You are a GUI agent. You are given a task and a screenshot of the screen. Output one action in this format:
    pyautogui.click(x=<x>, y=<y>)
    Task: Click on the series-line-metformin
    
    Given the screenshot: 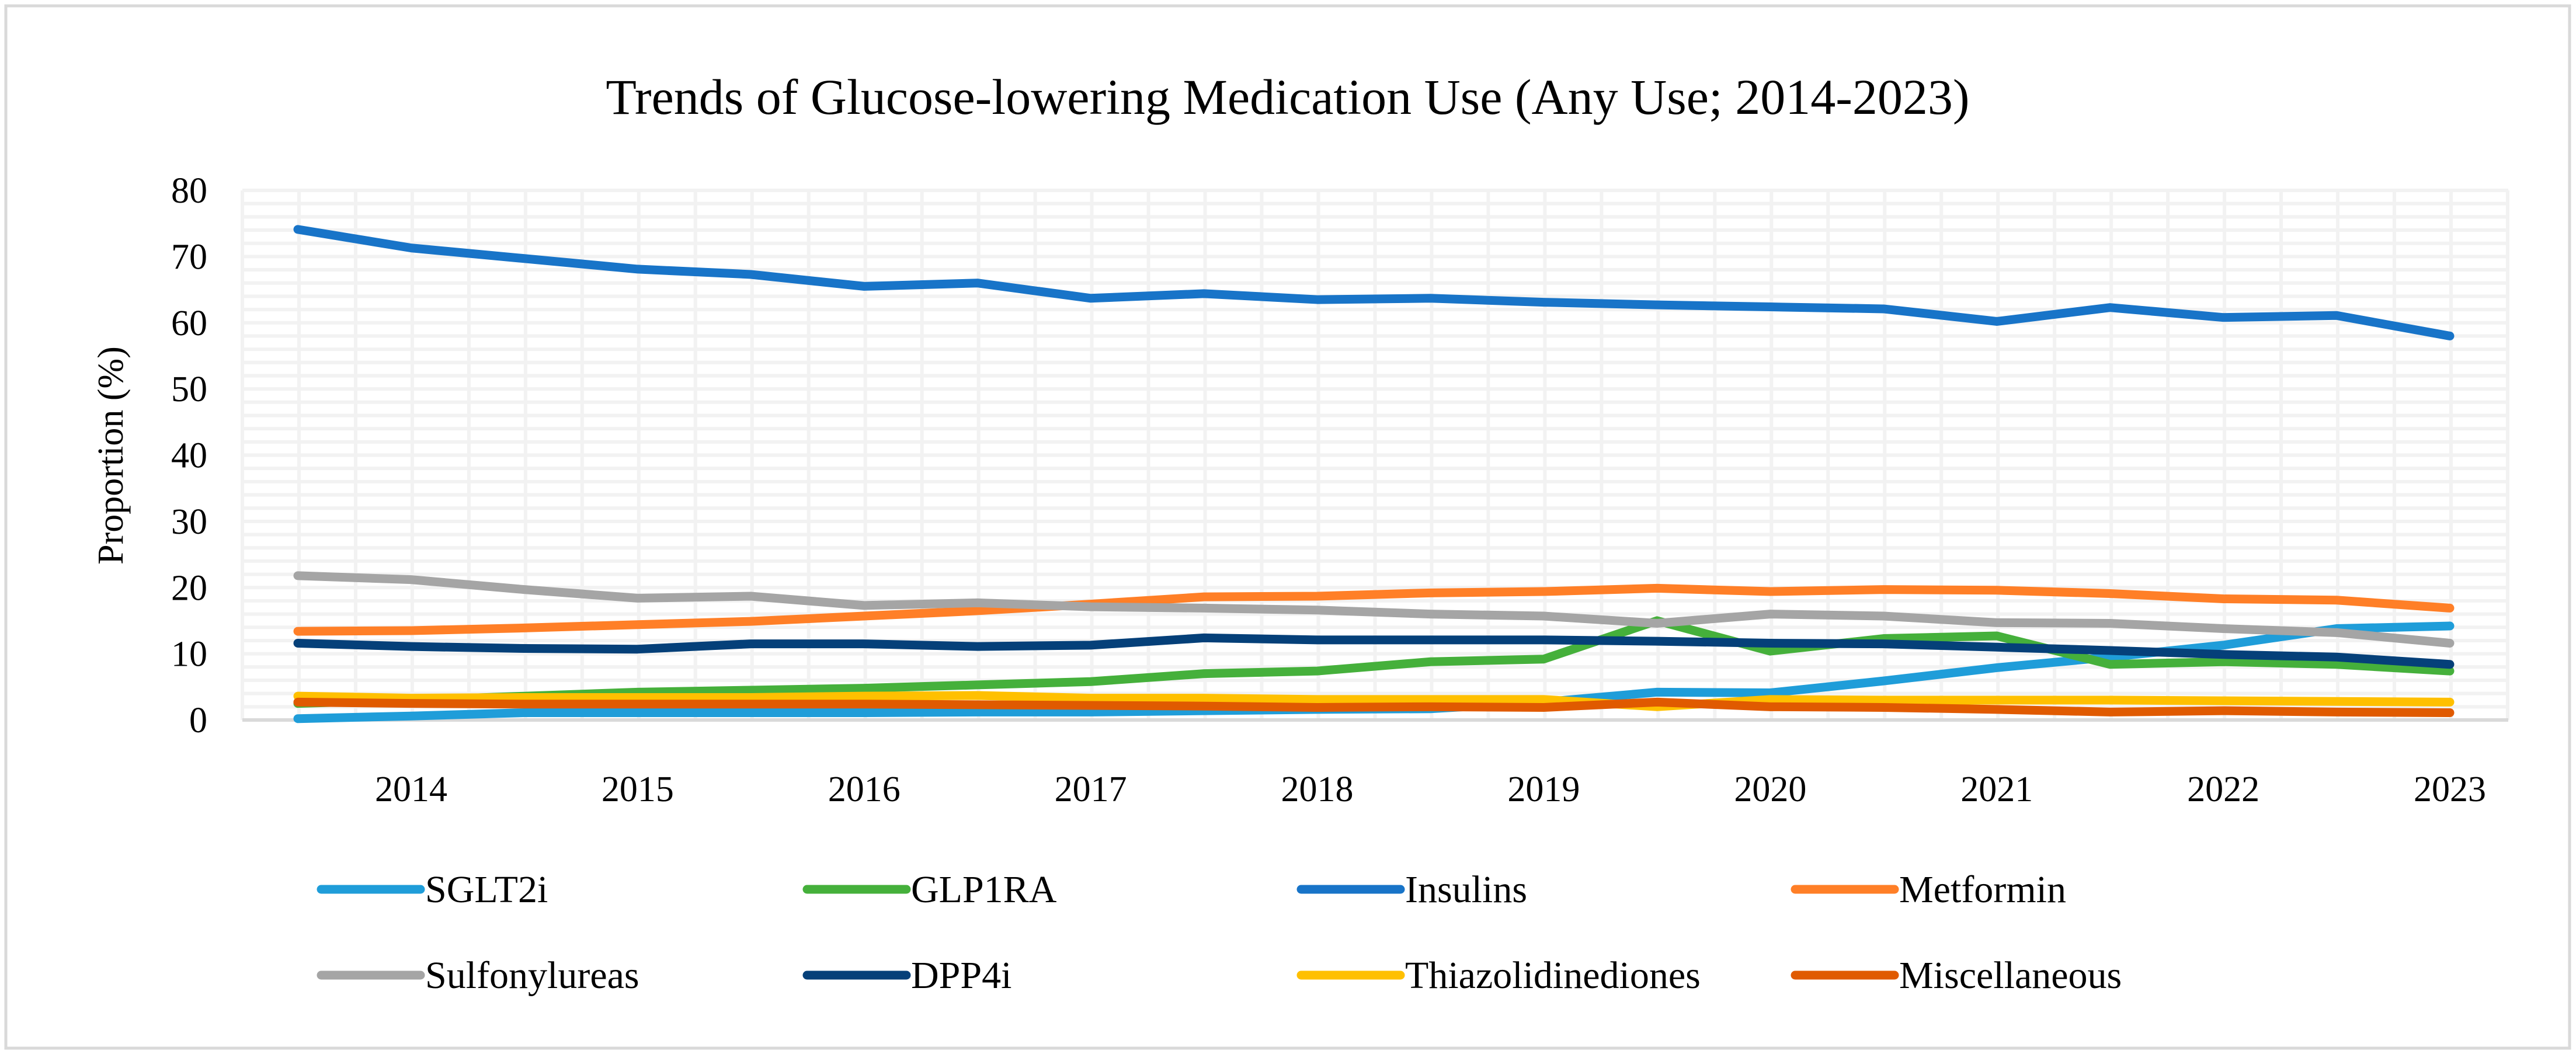 What is the action you would take?
    pyautogui.click(x=1374, y=609)
    